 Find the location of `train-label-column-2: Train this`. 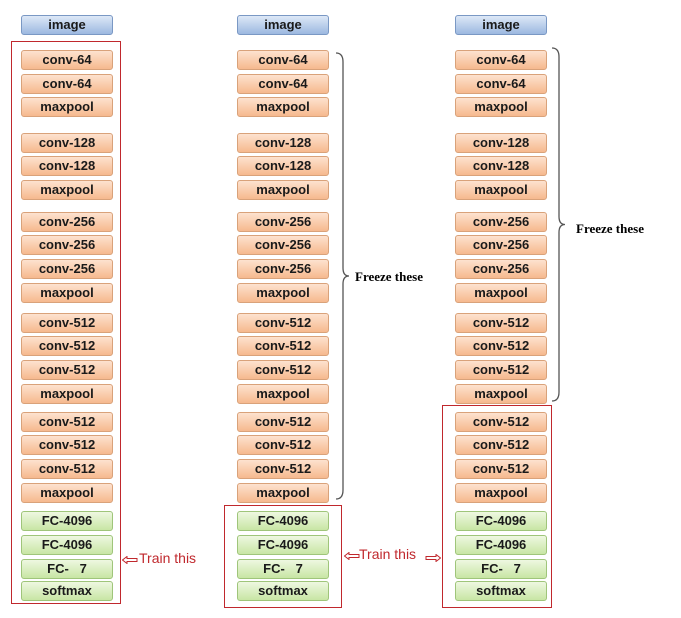

train-label-column-2: Train this is located at coordinates (388, 554).